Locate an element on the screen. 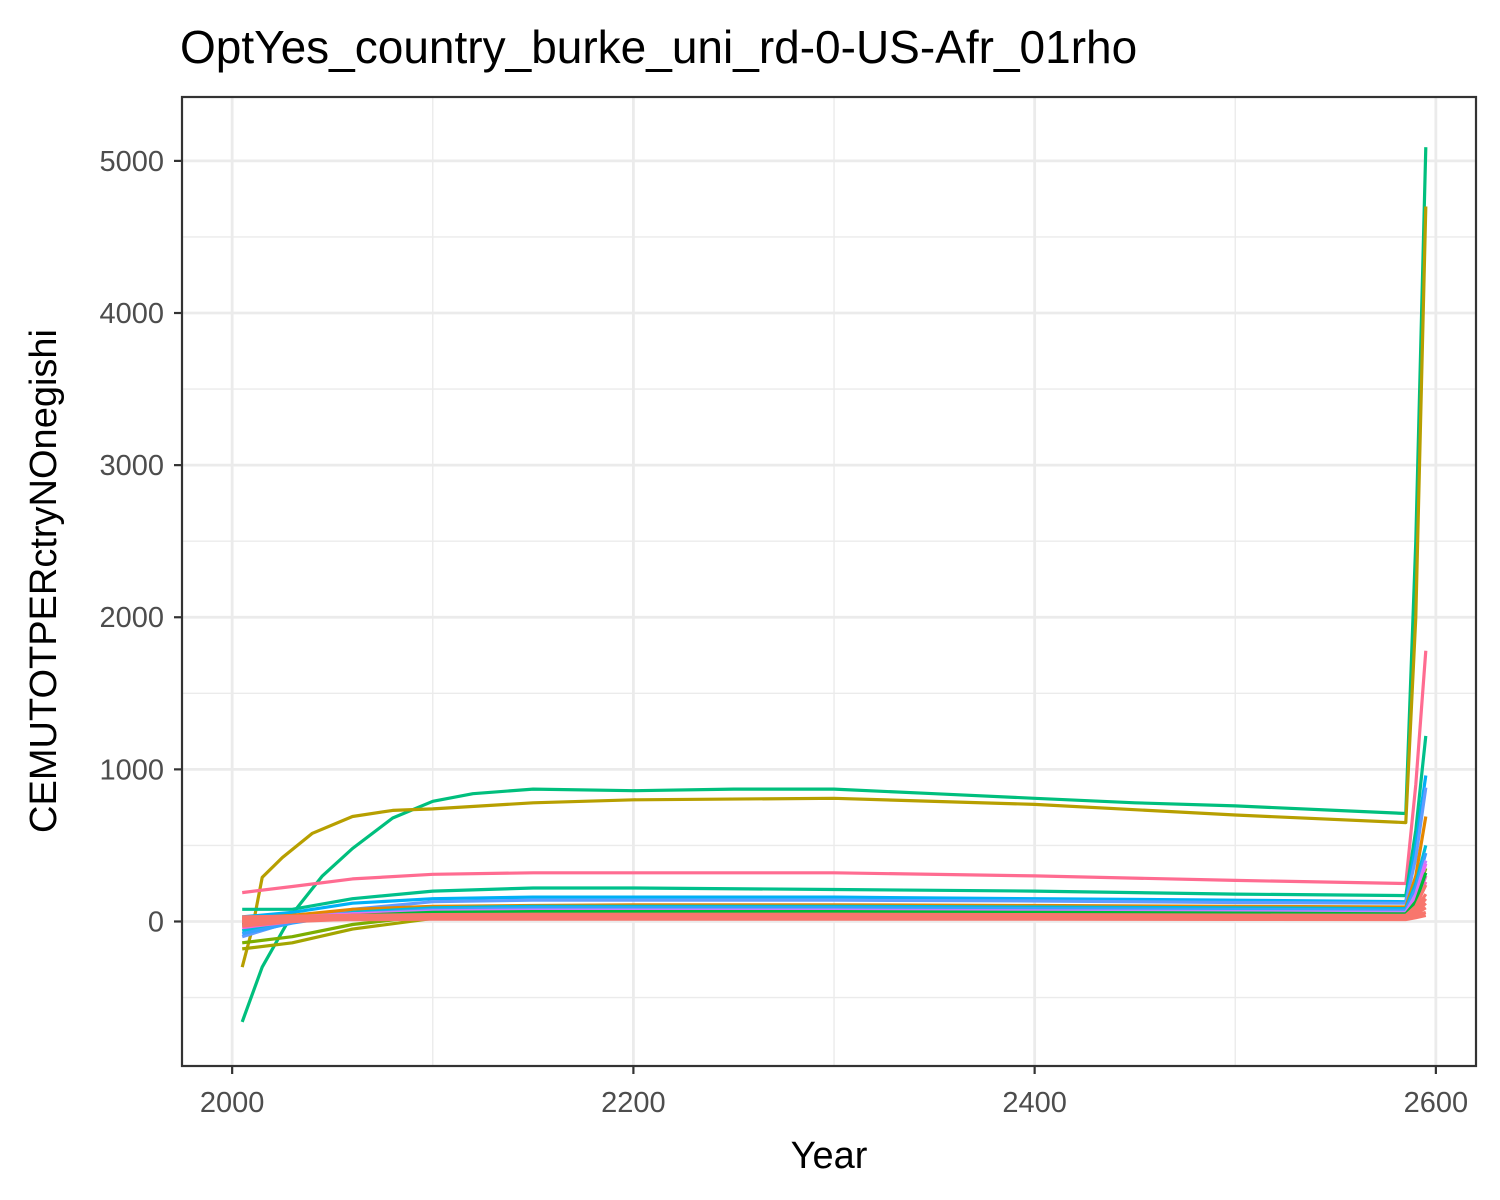  y-tick-label: 1000 is located at coordinates (131, 770).